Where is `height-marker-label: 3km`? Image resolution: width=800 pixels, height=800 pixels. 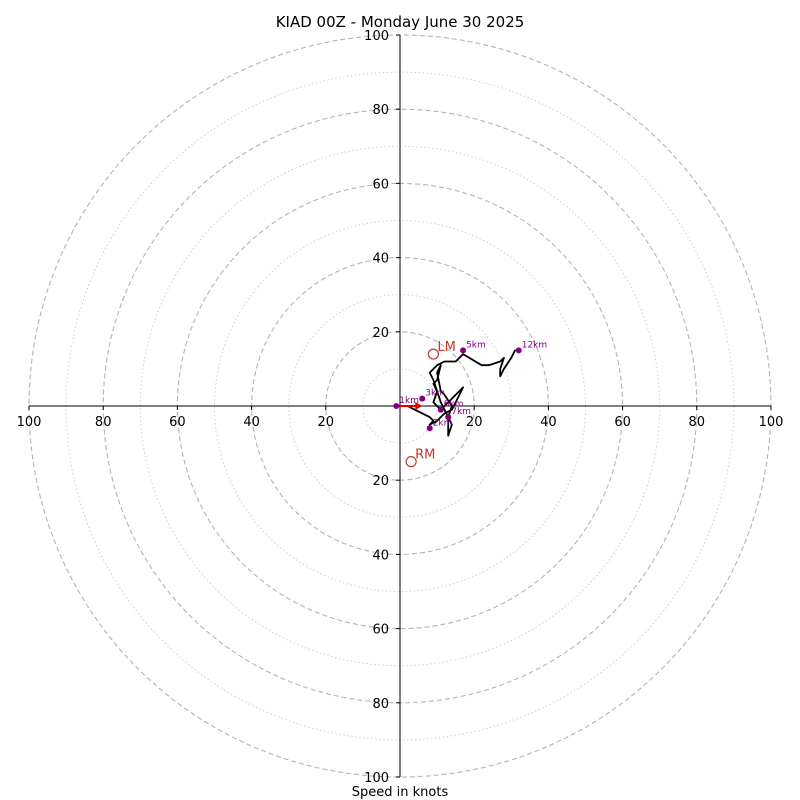
height-marker-label: 3km is located at coordinates (435, 394).